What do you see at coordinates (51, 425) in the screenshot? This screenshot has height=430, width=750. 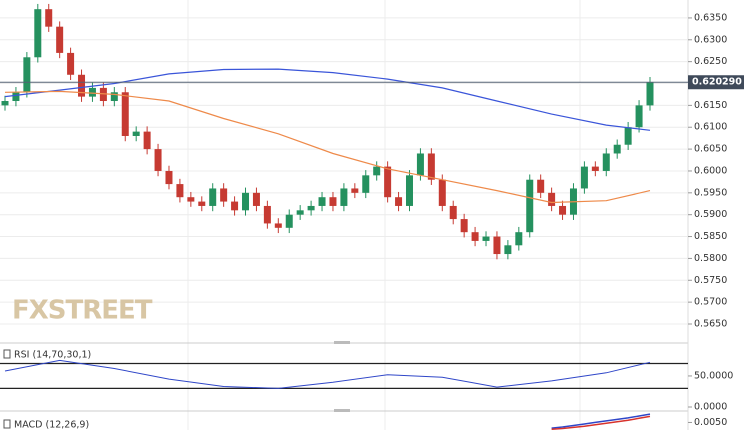 I see `macd-title: MACD (12,26,9)` at bounding box center [51, 425].